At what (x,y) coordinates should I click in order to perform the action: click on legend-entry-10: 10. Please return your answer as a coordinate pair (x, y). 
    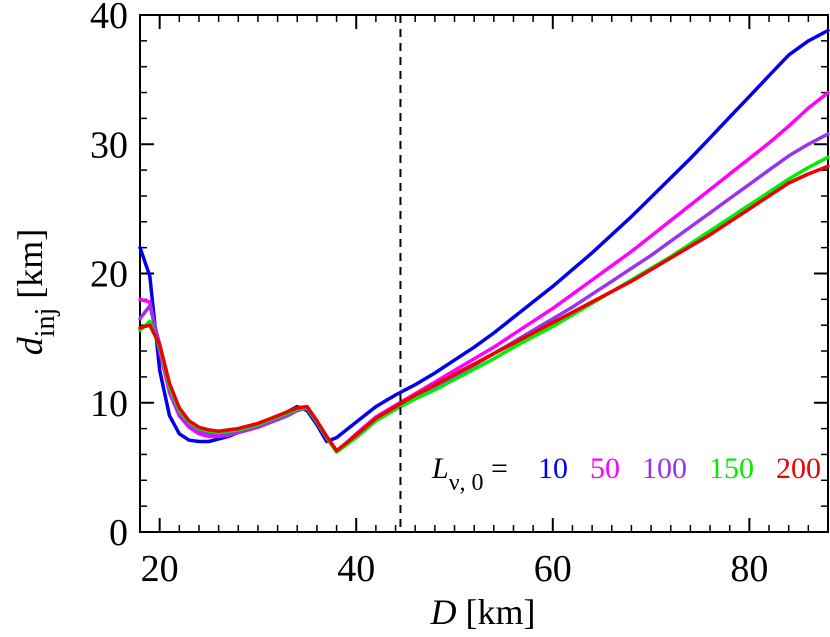
    Looking at the image, I should click on (553, 468).